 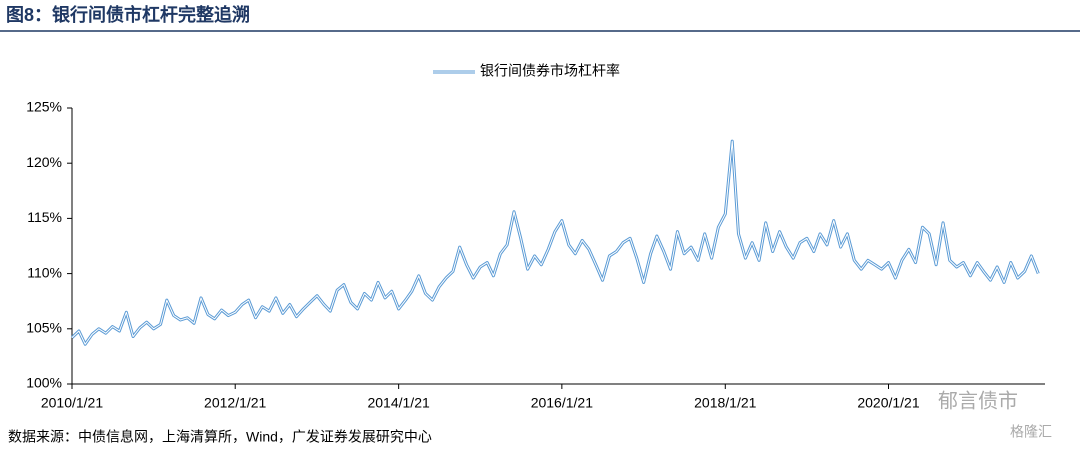 What do you see at coordinates (44, 328) in the screenshot?
I see `y-tick-label: 105%` at bounding box center [44, 328].